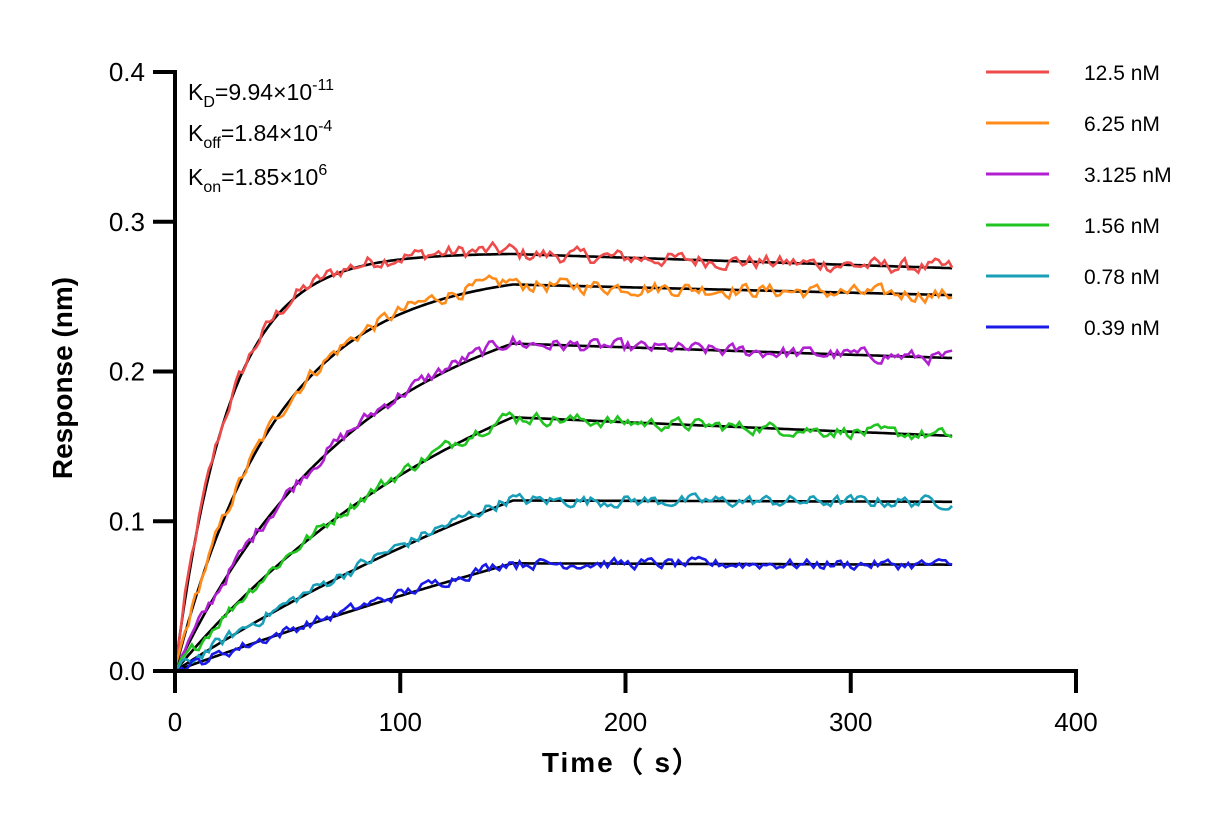 This screenshot has height=825, width=1231. I want to click on kd-annotation: KD=9.94×10-11, so click(261, 94).